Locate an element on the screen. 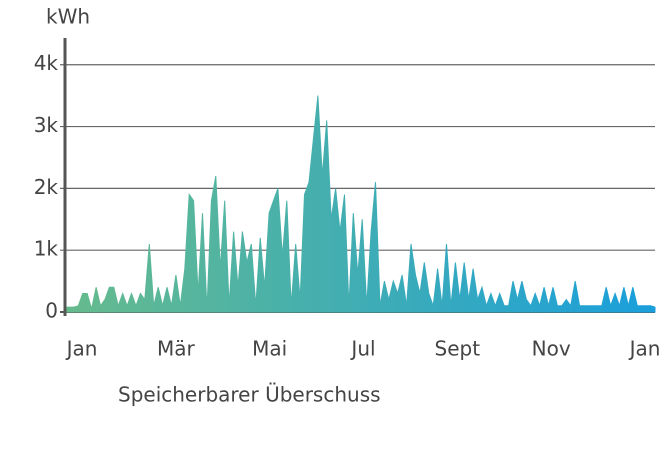 This screenshot has height=449, width=672. y-tick-label: 1k is located at coordinates (46, 249).